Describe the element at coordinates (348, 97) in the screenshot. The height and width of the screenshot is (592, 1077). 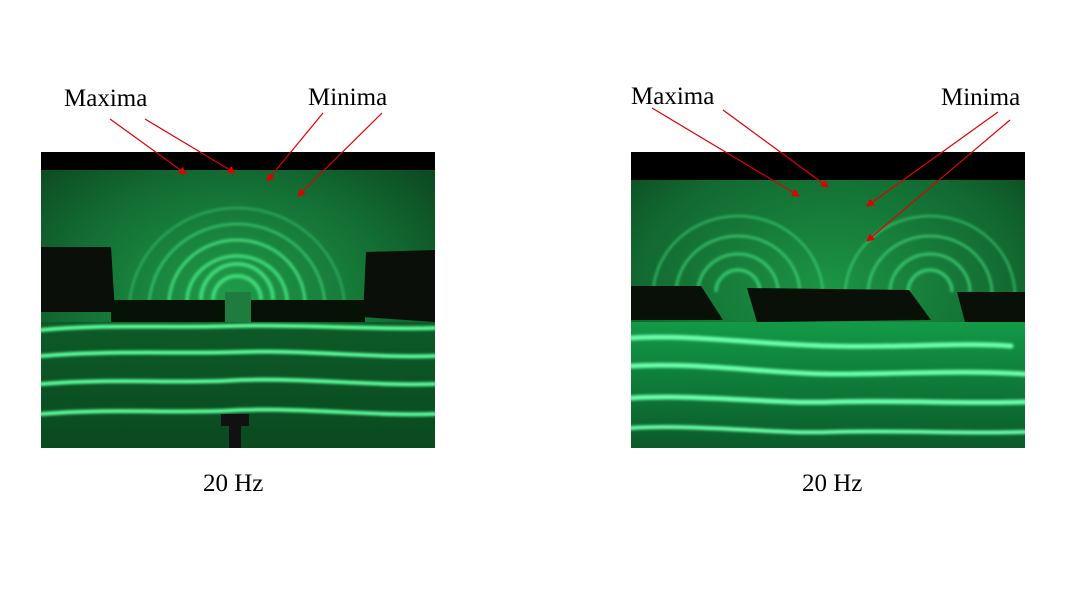
I see `panel-1-minima-label: Minima` at that location.